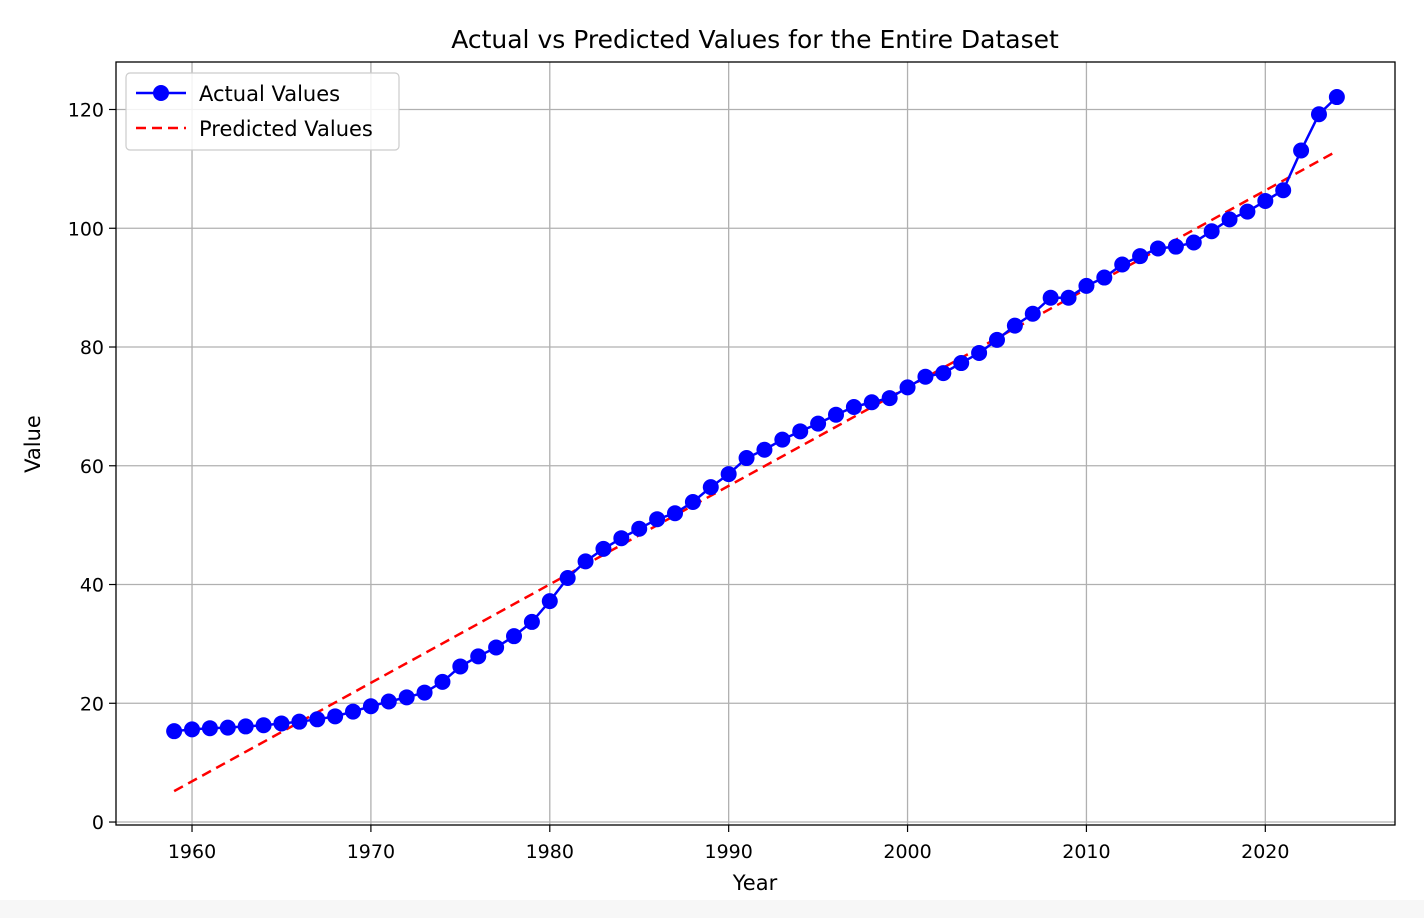 The width and height of the screenshot is (1424, 918). I want to click on legend-box, so click(262, 111).